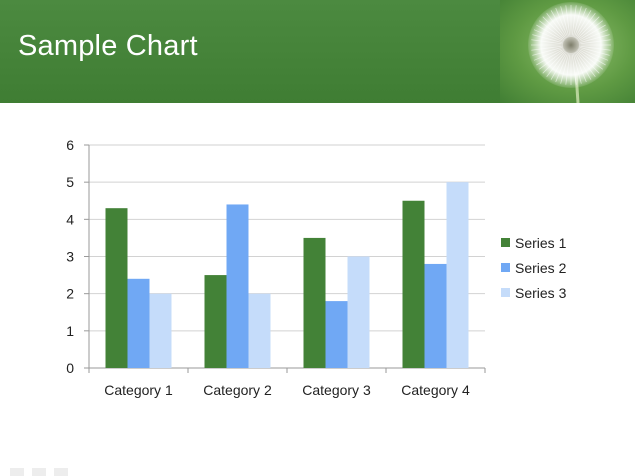  Describe the element at coordinates (435, 390) in the screenshot. I see `x-tick-label: Category 4` at that location.